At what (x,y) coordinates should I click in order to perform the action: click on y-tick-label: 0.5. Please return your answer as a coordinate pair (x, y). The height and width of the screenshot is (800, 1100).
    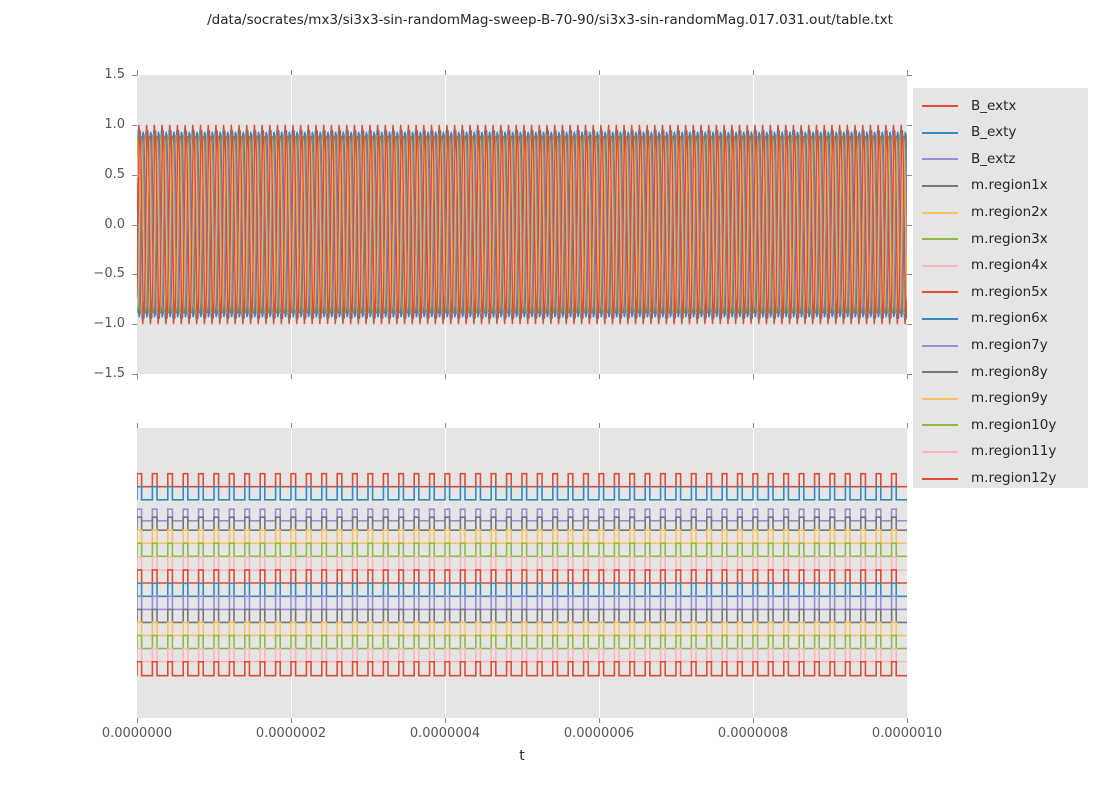
    Looking at the image, I should click on (114, 174).